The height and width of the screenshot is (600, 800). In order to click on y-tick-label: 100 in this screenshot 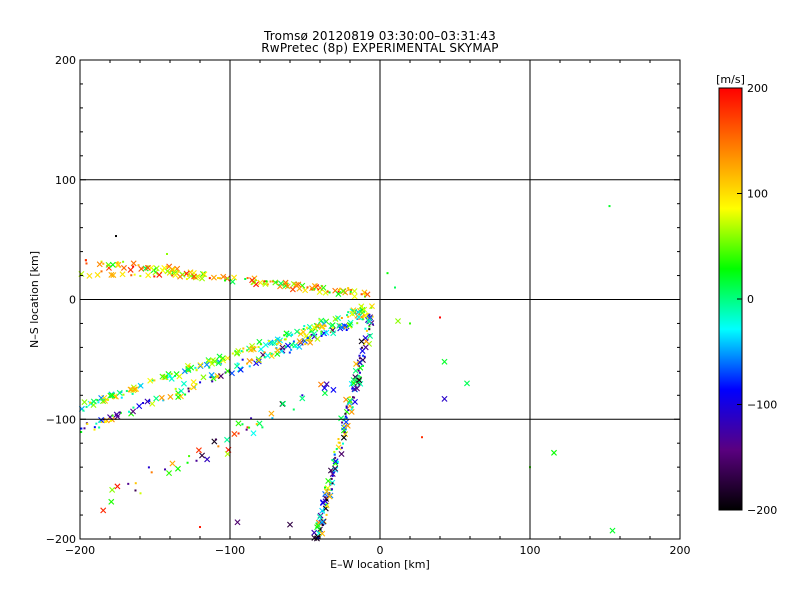, I will do `click(65, 180)`.